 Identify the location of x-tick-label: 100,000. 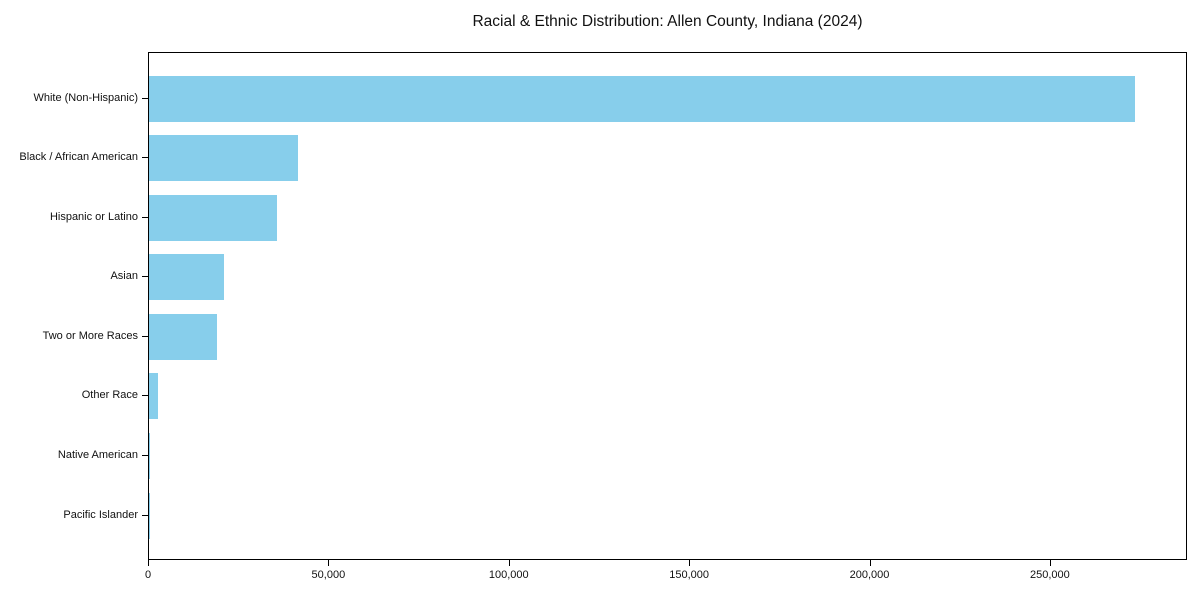
(508, 575).